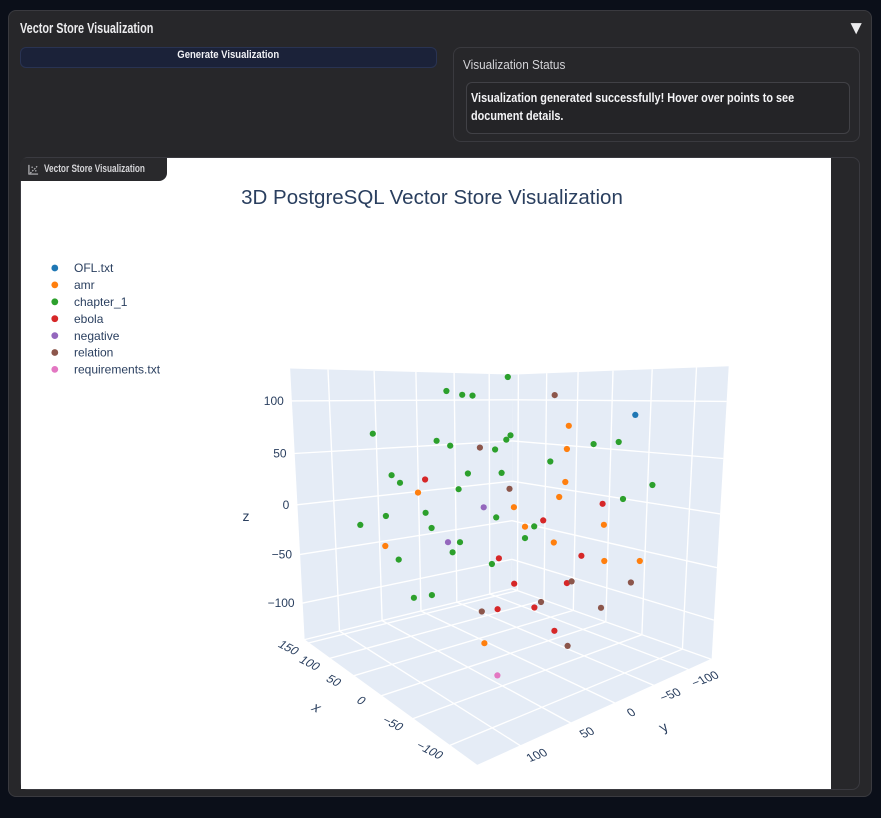 This screenshot has height=818, width=881. What do you see at coordinates (289, 648) in the screenshot?
I see `svg-text: 150` at bounding box center [289, 648].